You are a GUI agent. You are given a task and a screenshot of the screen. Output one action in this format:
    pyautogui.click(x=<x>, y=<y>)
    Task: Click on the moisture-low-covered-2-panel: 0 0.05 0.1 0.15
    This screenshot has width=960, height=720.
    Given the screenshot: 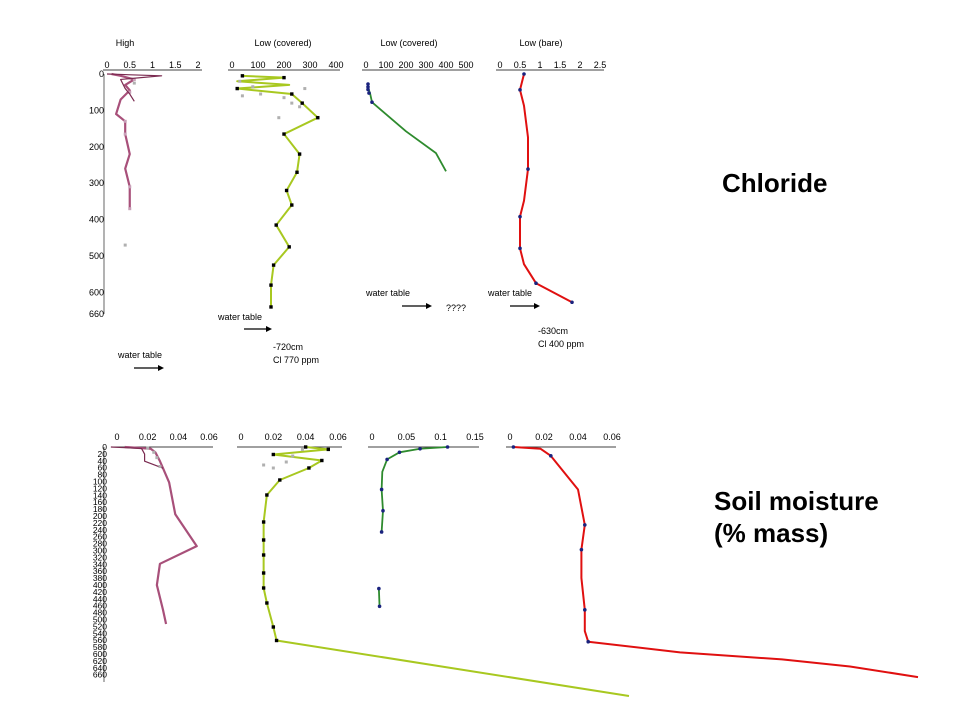 What is the action you would take?
    pyautogui.click(x=426, y=520)
    